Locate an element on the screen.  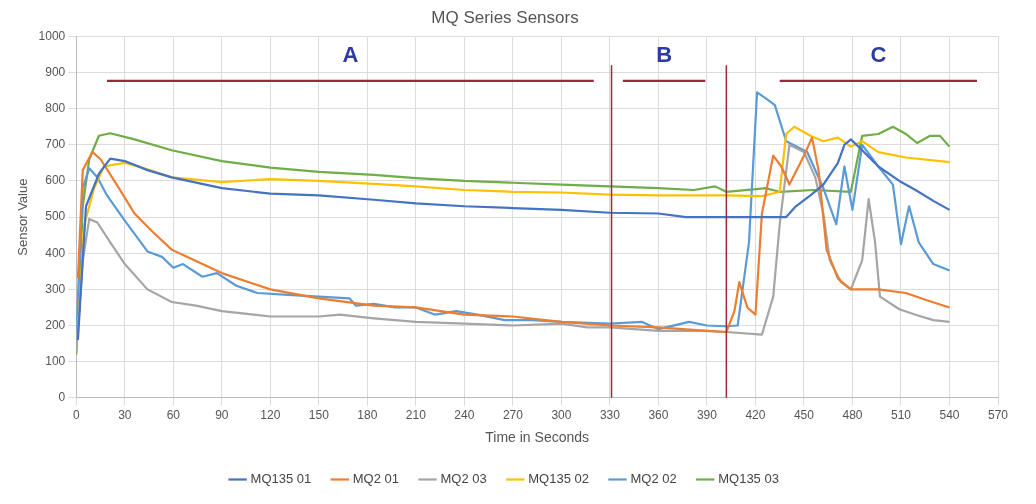
y-tick-label: 800 is located at coordinates (55, 107).